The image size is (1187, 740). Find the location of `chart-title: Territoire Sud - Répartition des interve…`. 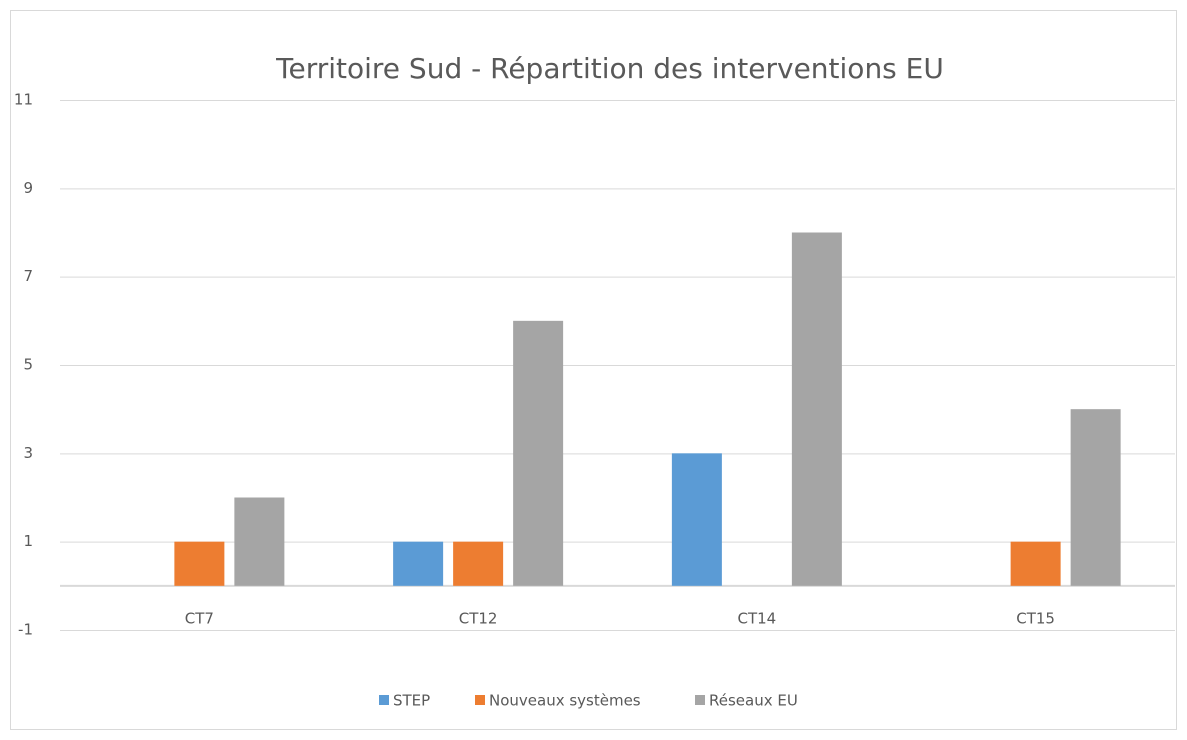

chart-title: Territoire Sud - Répartition des interve… is located at coordinates (609, 68).